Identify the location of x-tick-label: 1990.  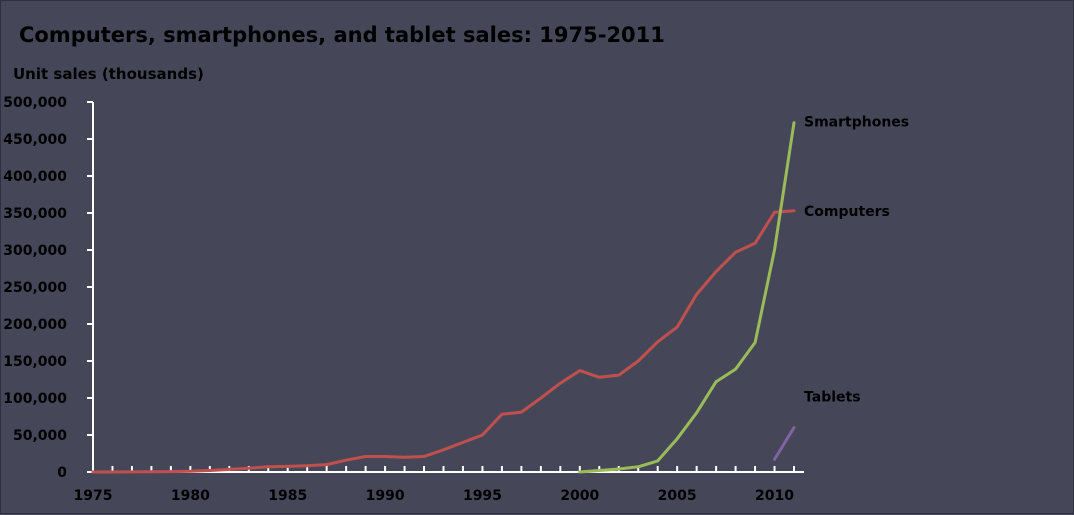
(385, 496).